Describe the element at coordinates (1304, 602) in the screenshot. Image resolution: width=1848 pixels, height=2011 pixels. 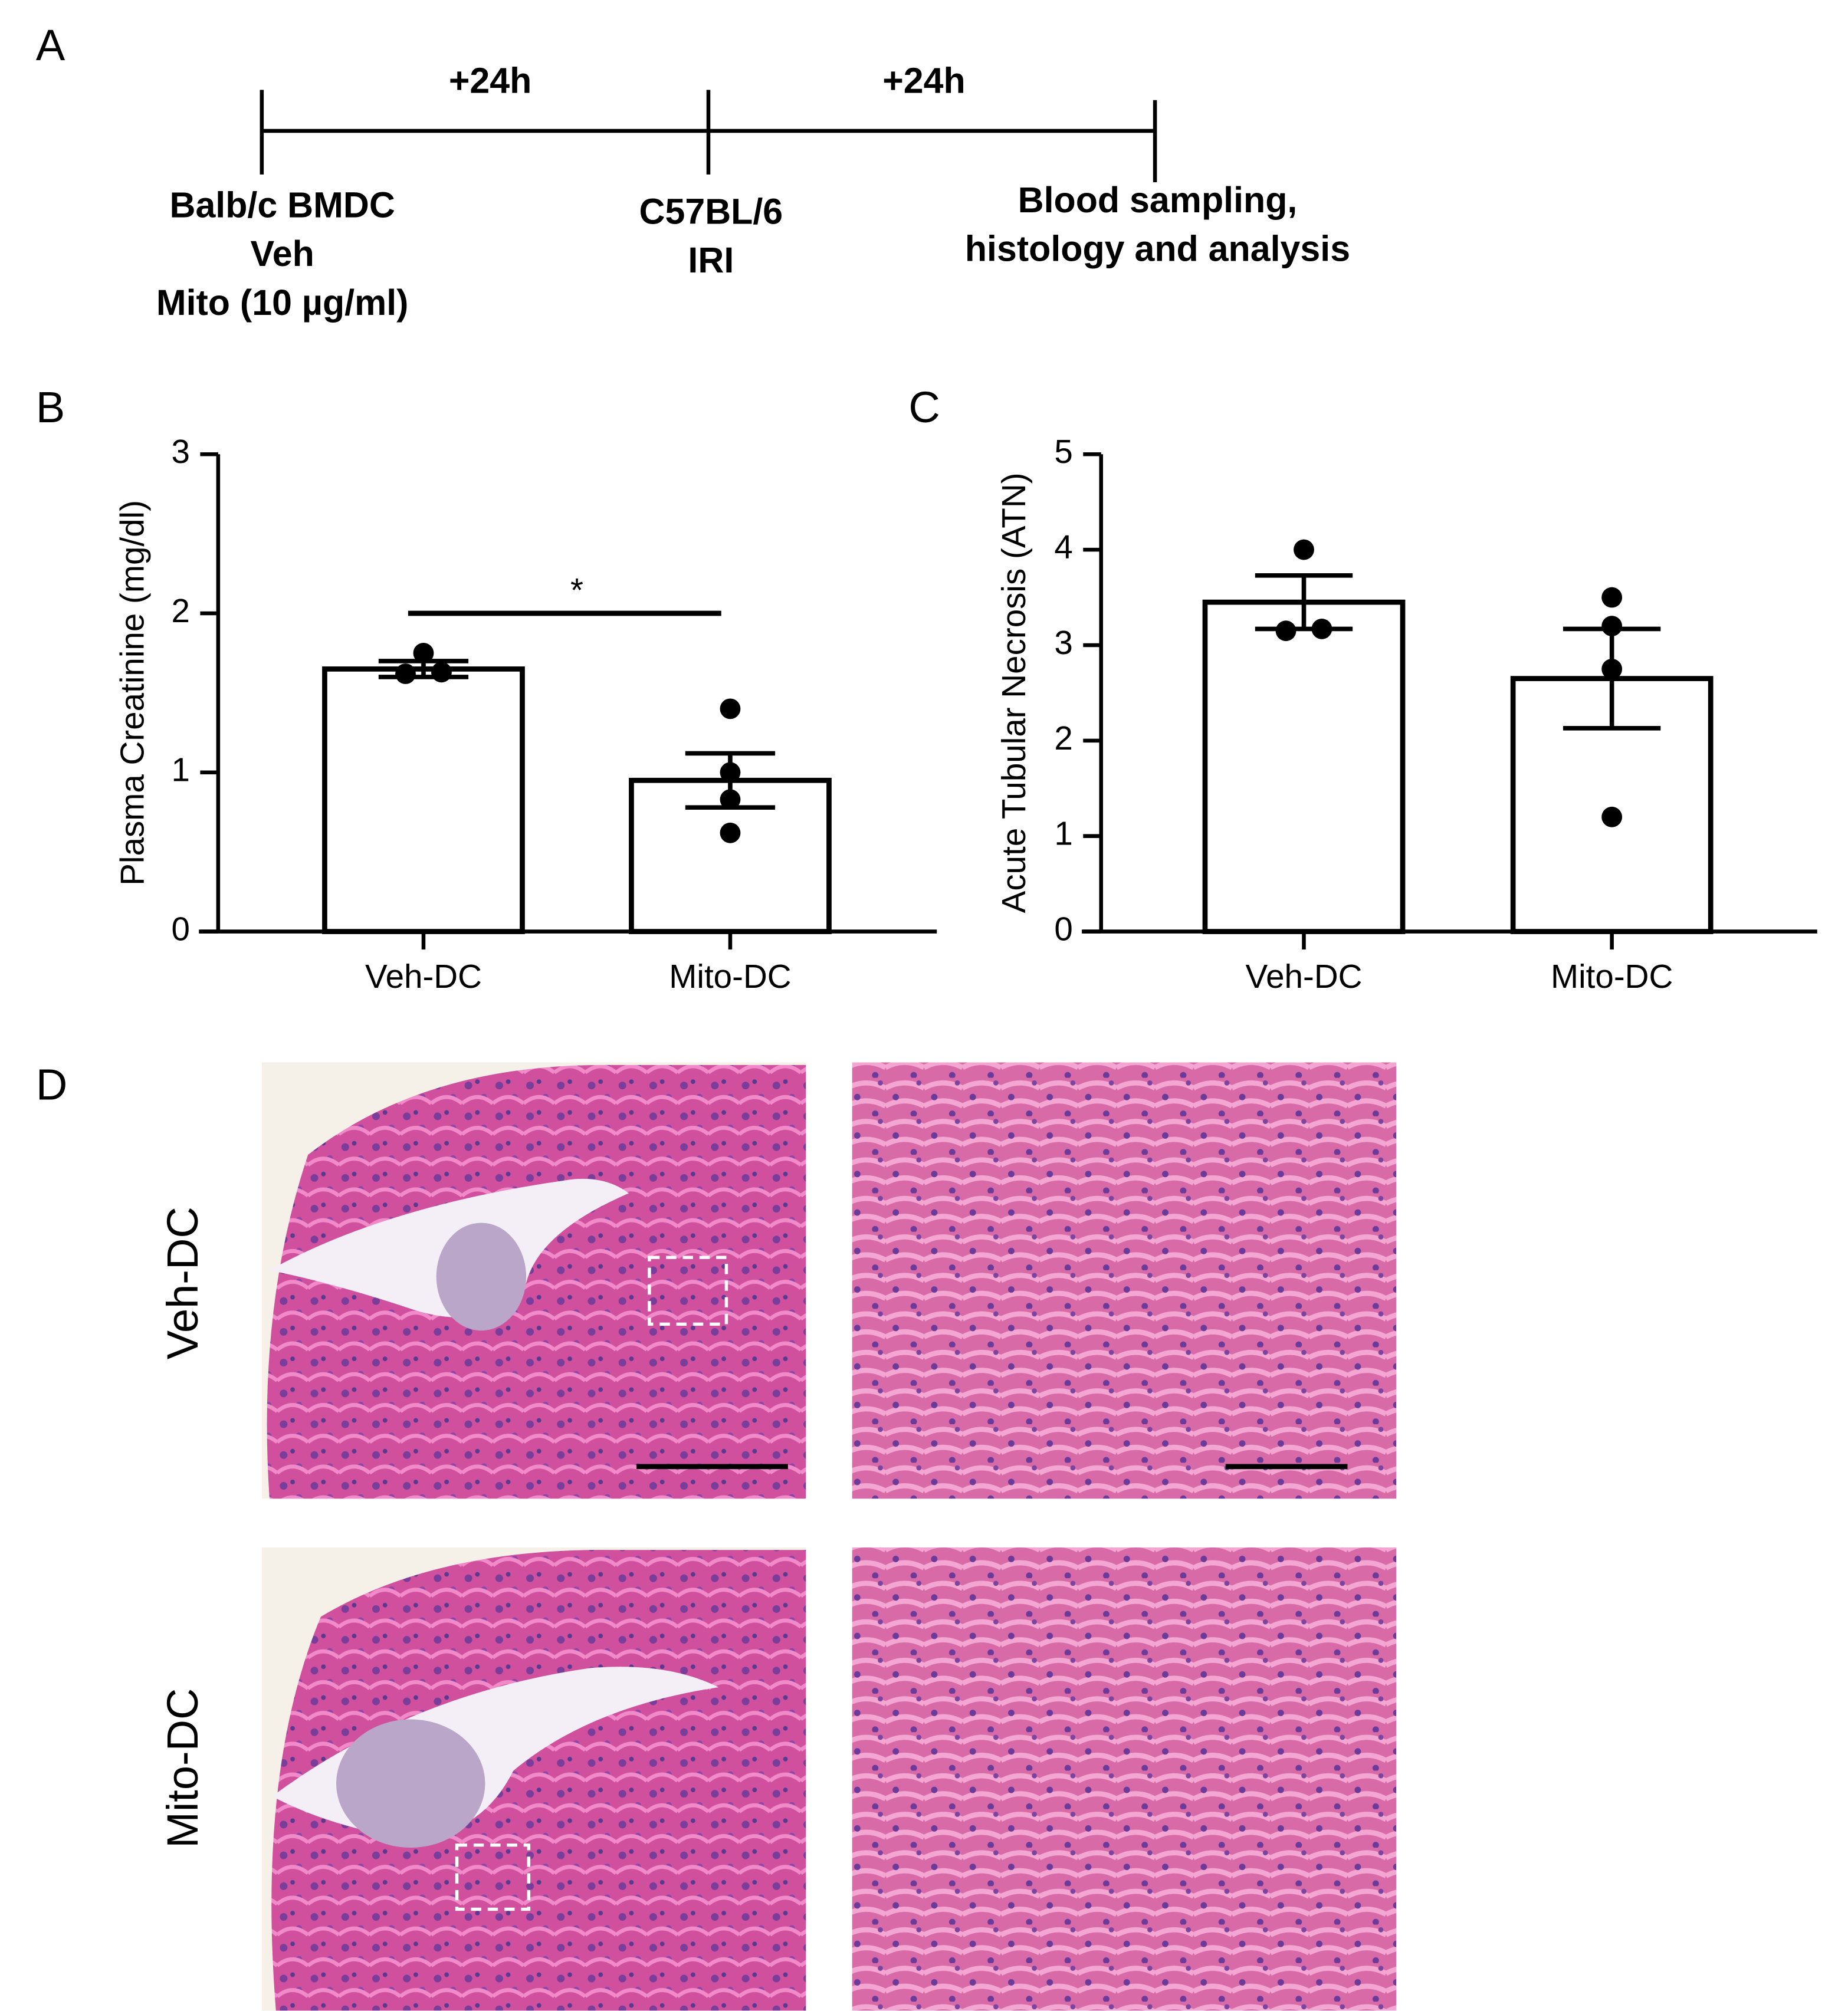
I see `error-bar` at that location.